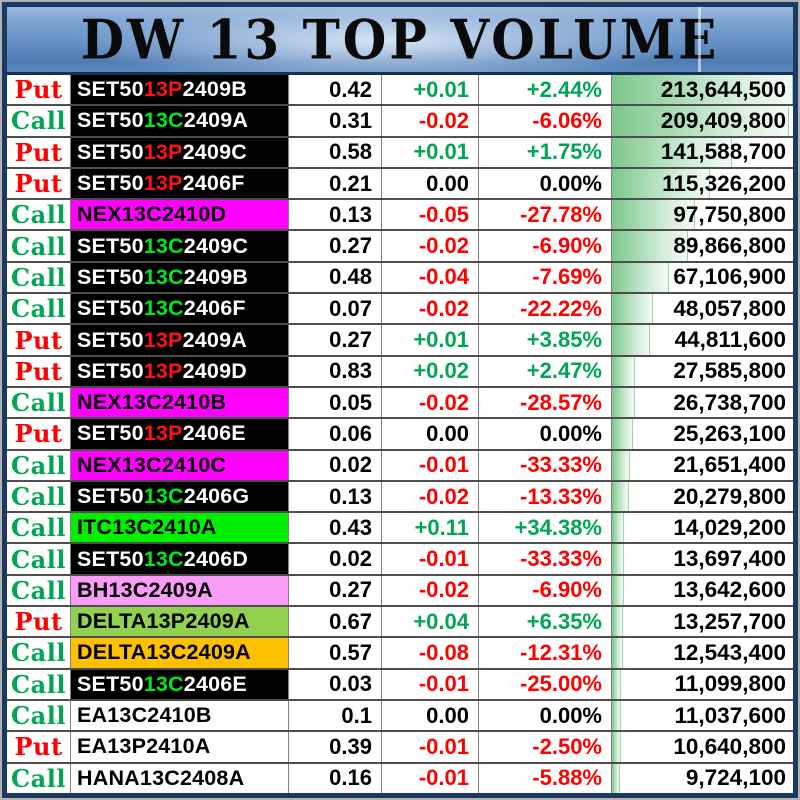 This screenshot has width=800, height=800. I want to click on volume-label: 27,585,800, so click(729, 371).